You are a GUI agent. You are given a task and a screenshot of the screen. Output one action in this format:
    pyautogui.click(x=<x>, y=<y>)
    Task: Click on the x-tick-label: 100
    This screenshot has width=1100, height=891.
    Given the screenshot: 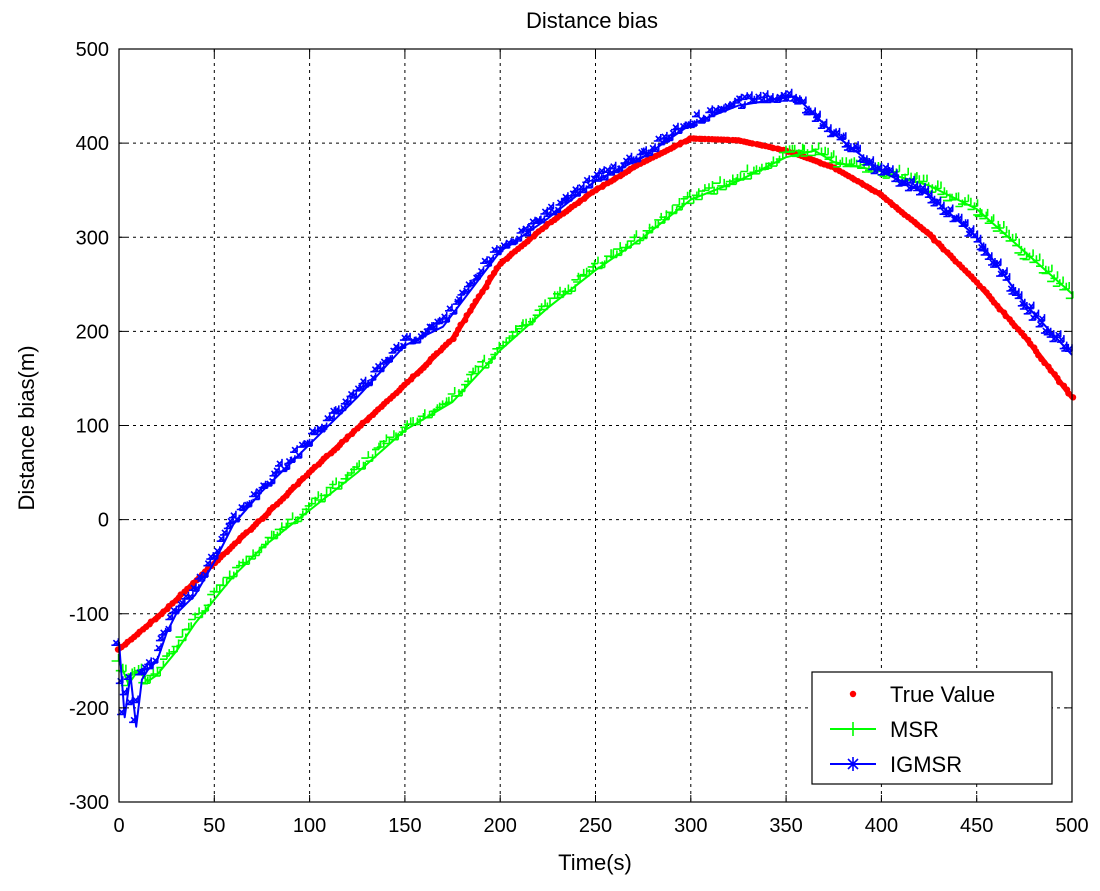 What is the action you would take?
    pyautogui.click(x=309, y=826)
    